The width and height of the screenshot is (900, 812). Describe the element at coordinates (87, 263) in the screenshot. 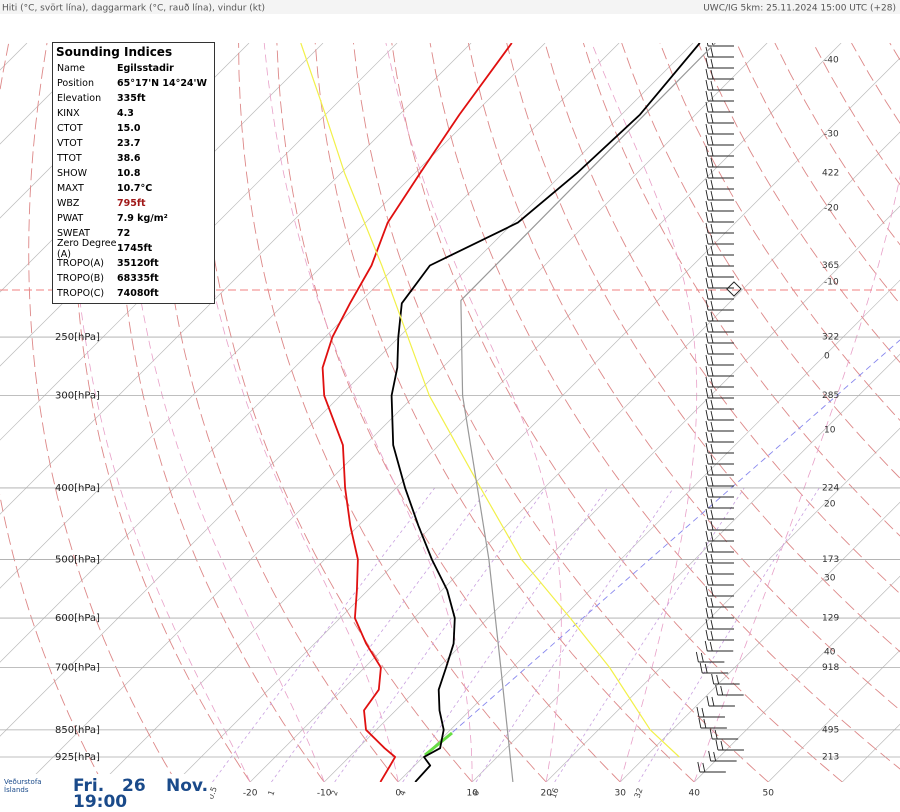

I see `index-key: TROPO(A)` at that location.